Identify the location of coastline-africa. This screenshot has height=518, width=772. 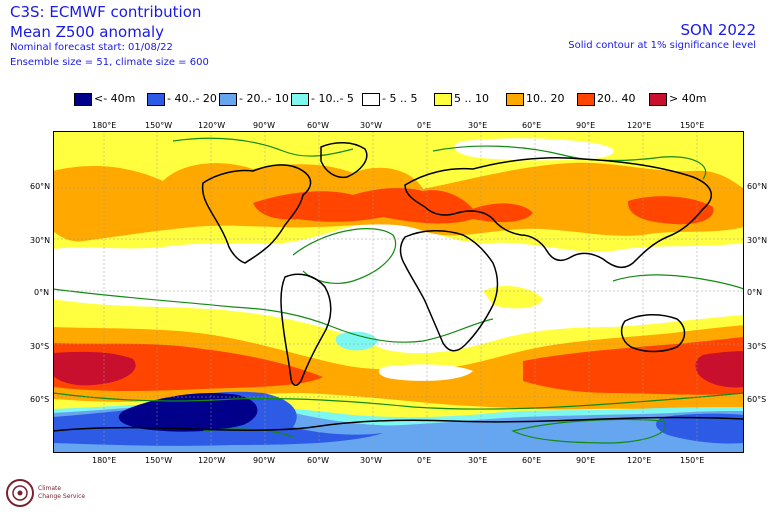
(449, 291).